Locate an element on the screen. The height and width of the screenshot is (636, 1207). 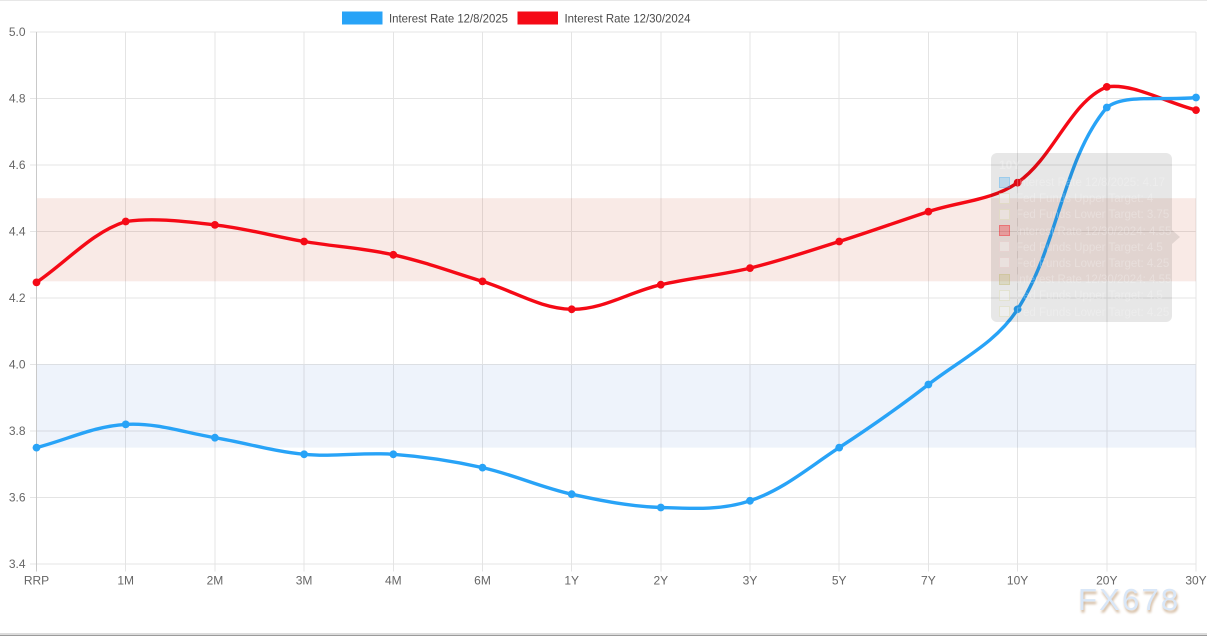
svg-text: 2Y is located at coordinates (660, 581).